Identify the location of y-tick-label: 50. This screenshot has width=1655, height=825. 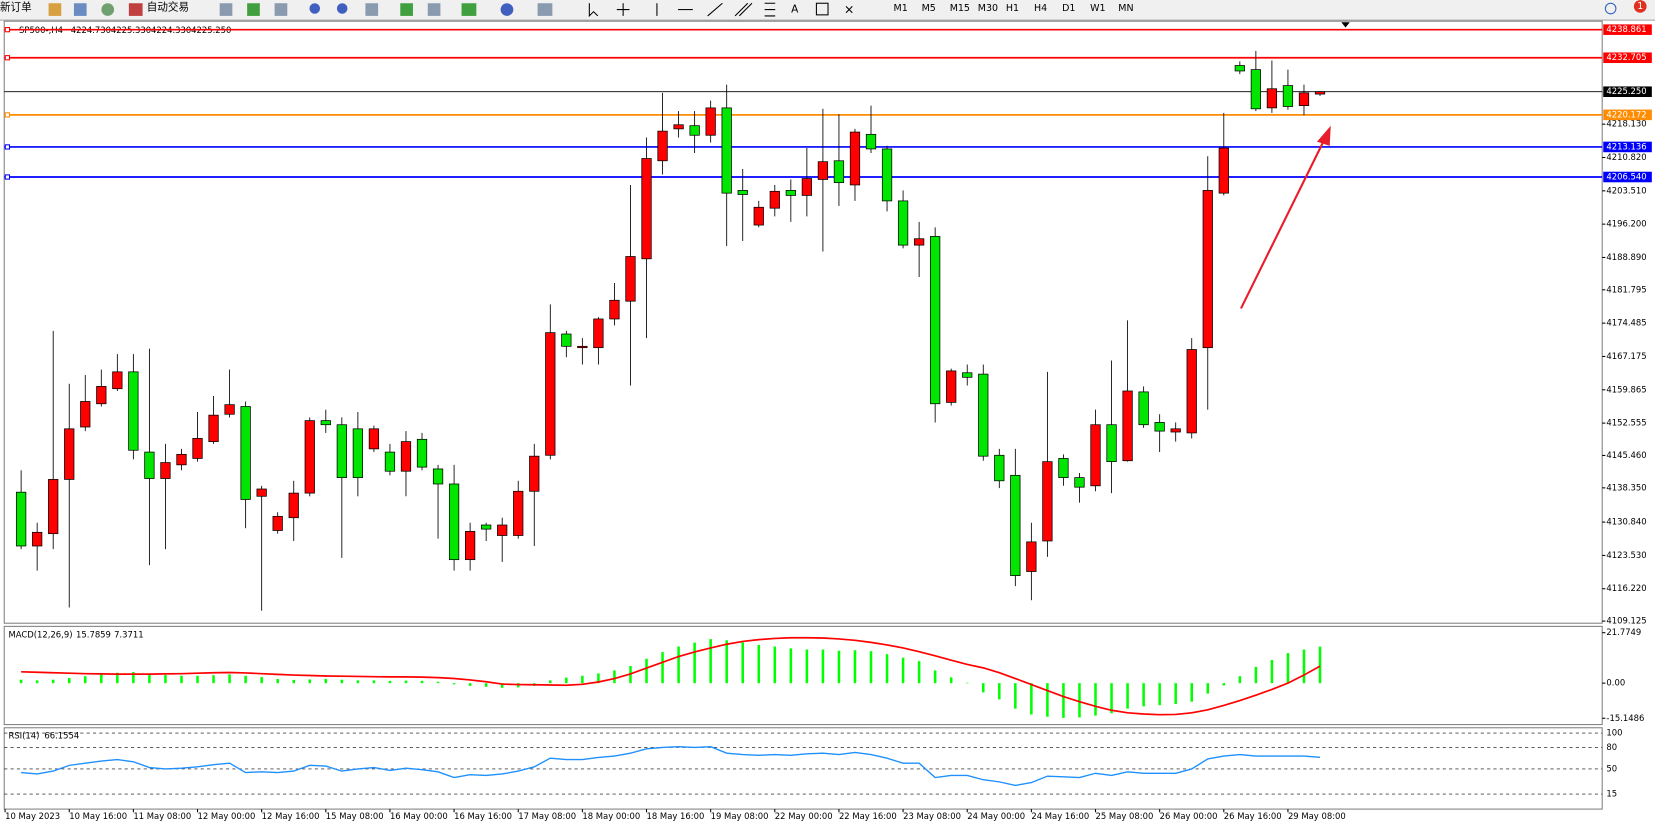
(1611, 768).